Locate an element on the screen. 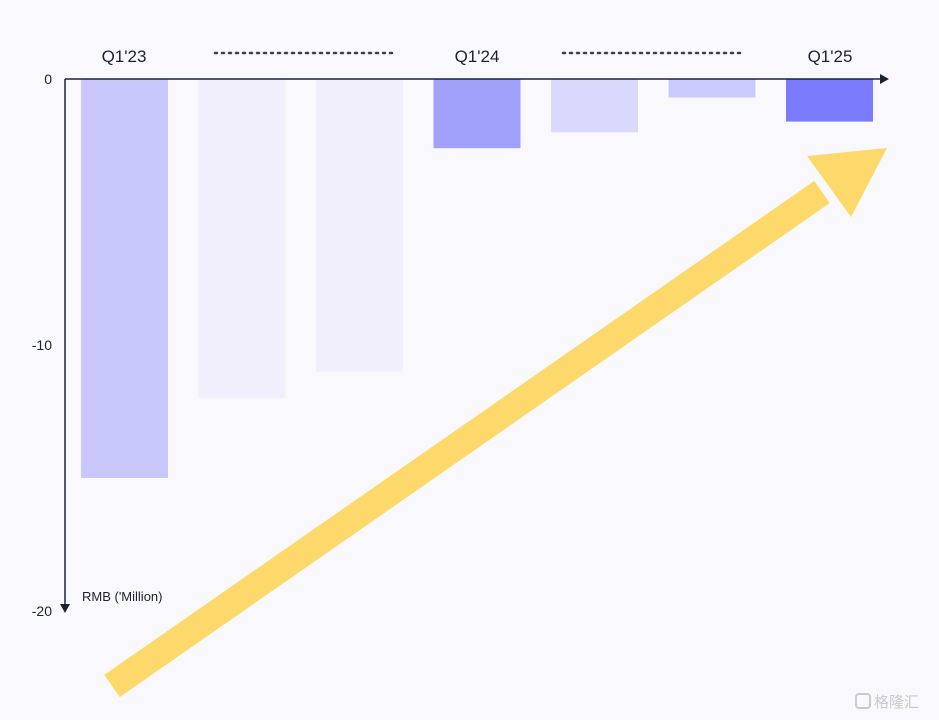 The image size is (939, 720). watermark-logo is located at coordinates (863, 701).